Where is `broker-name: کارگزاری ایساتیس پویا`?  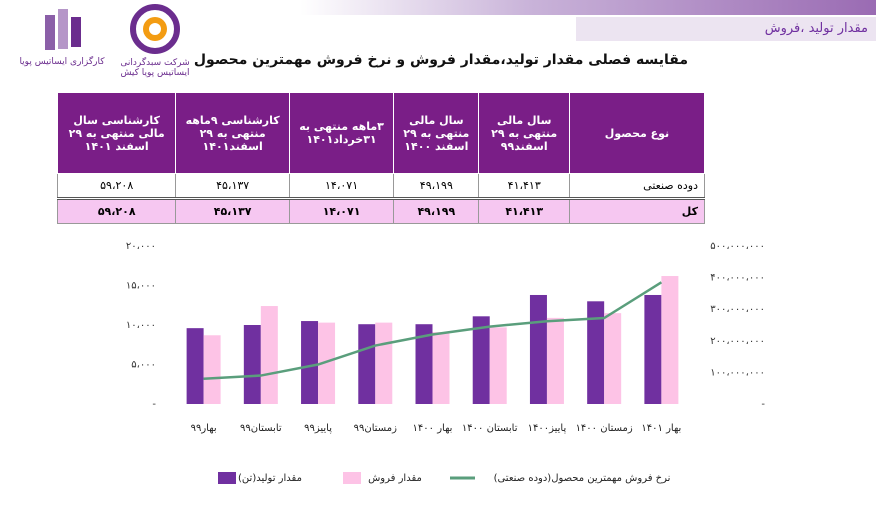 broker-name: کارگزاری ایساتیس پویا is located at coordinates (62, 62).